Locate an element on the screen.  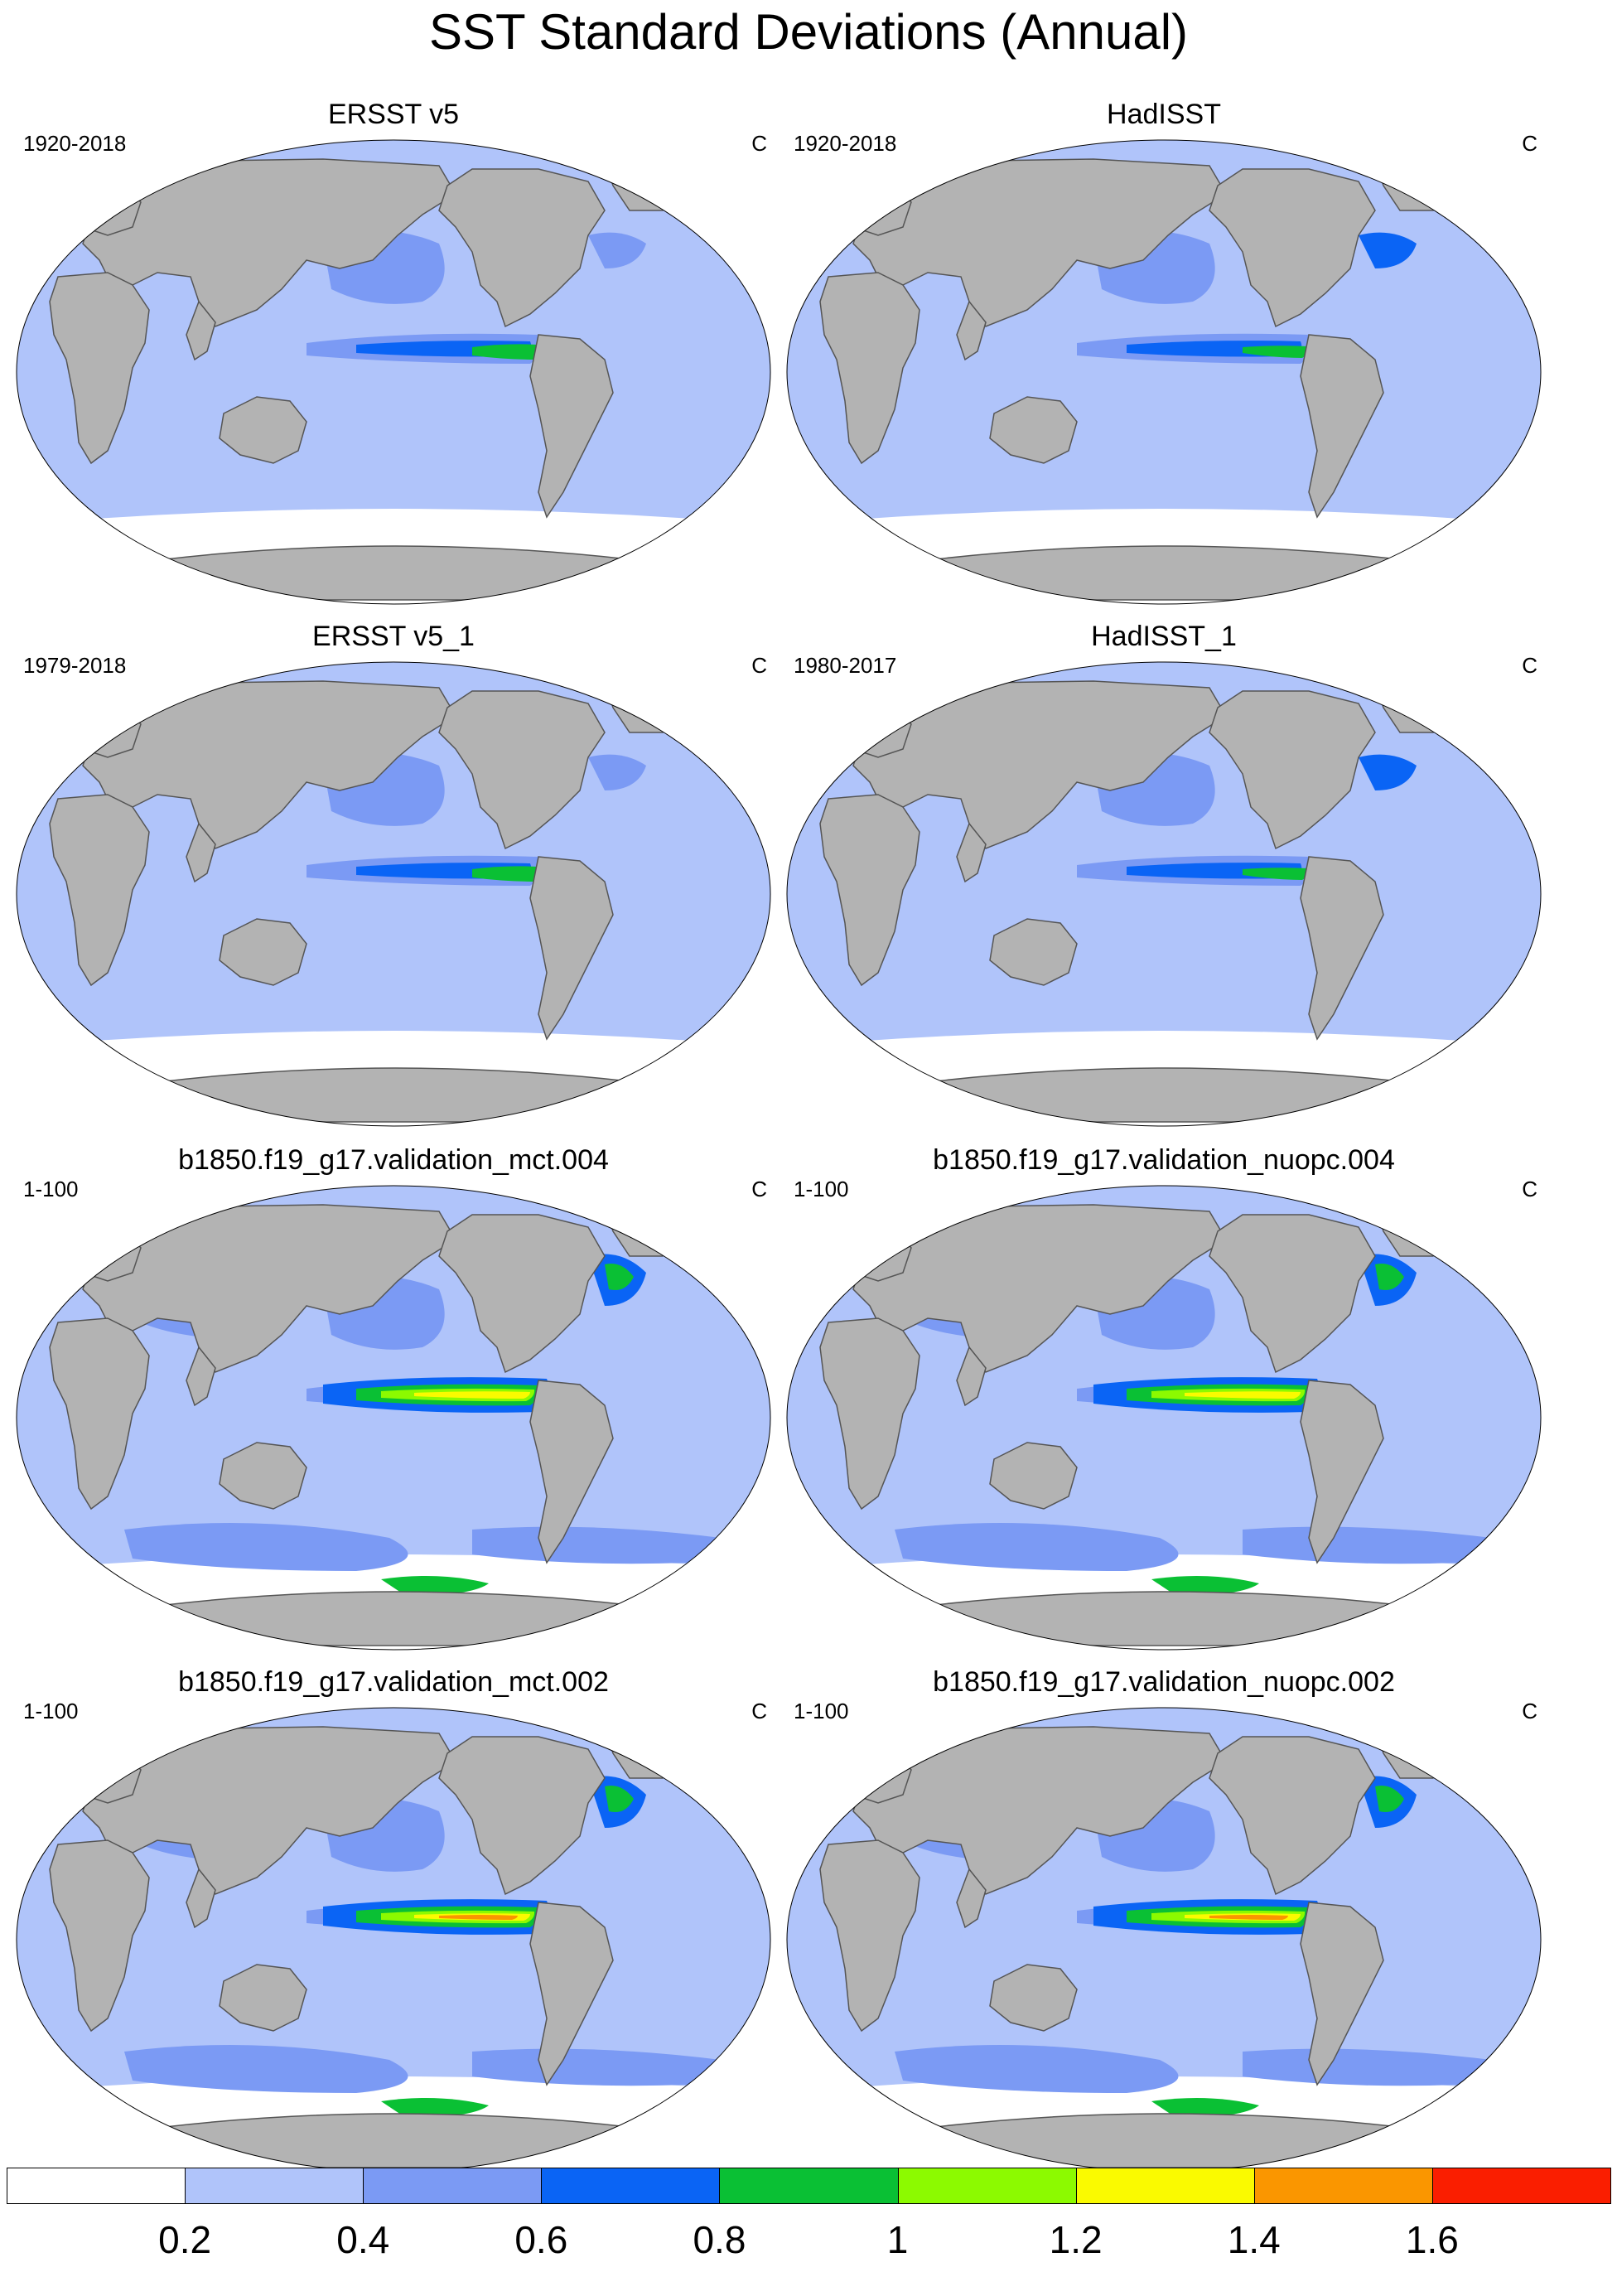
colorbar-label: 1.6 is located at coordinates (1432, 2240).